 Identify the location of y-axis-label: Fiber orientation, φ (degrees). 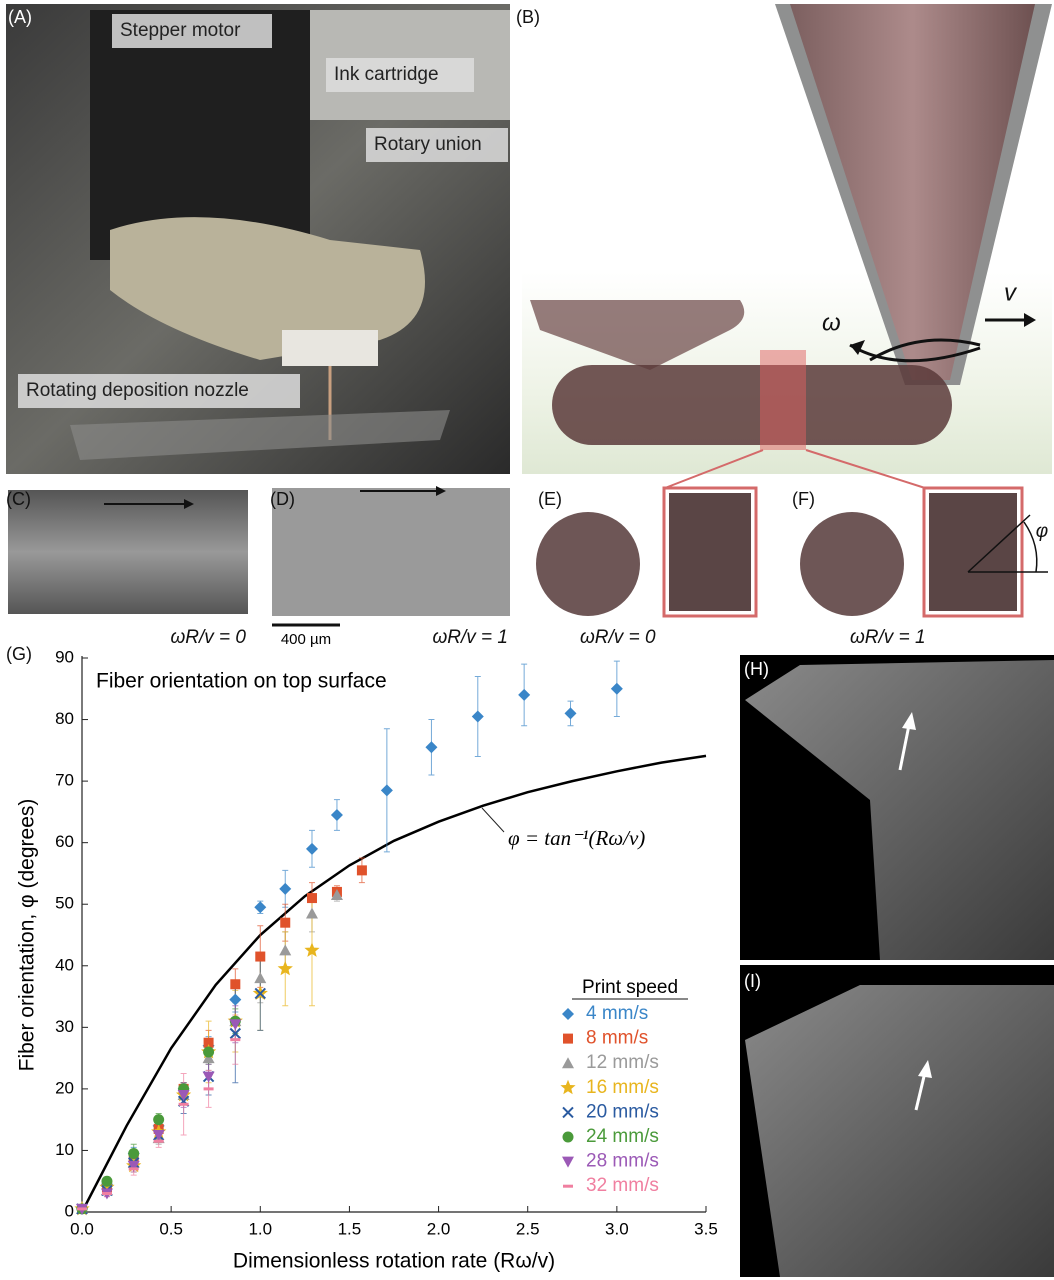
(27, 935).